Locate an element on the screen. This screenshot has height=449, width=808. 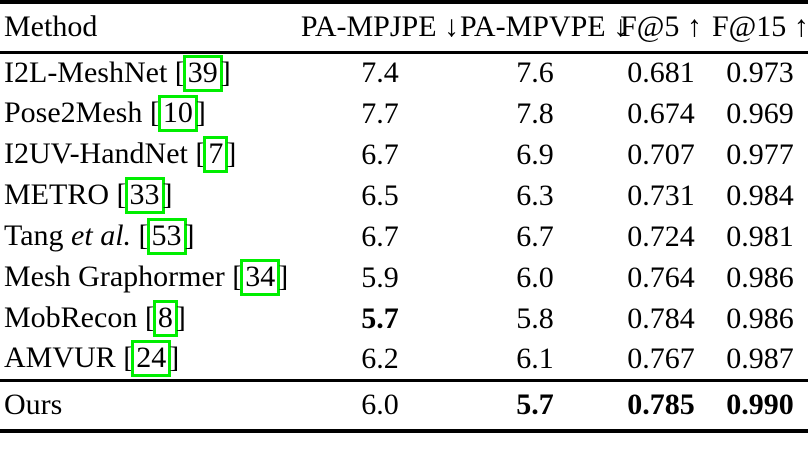
citation-link: 10 is located at coordinates (177, 113).